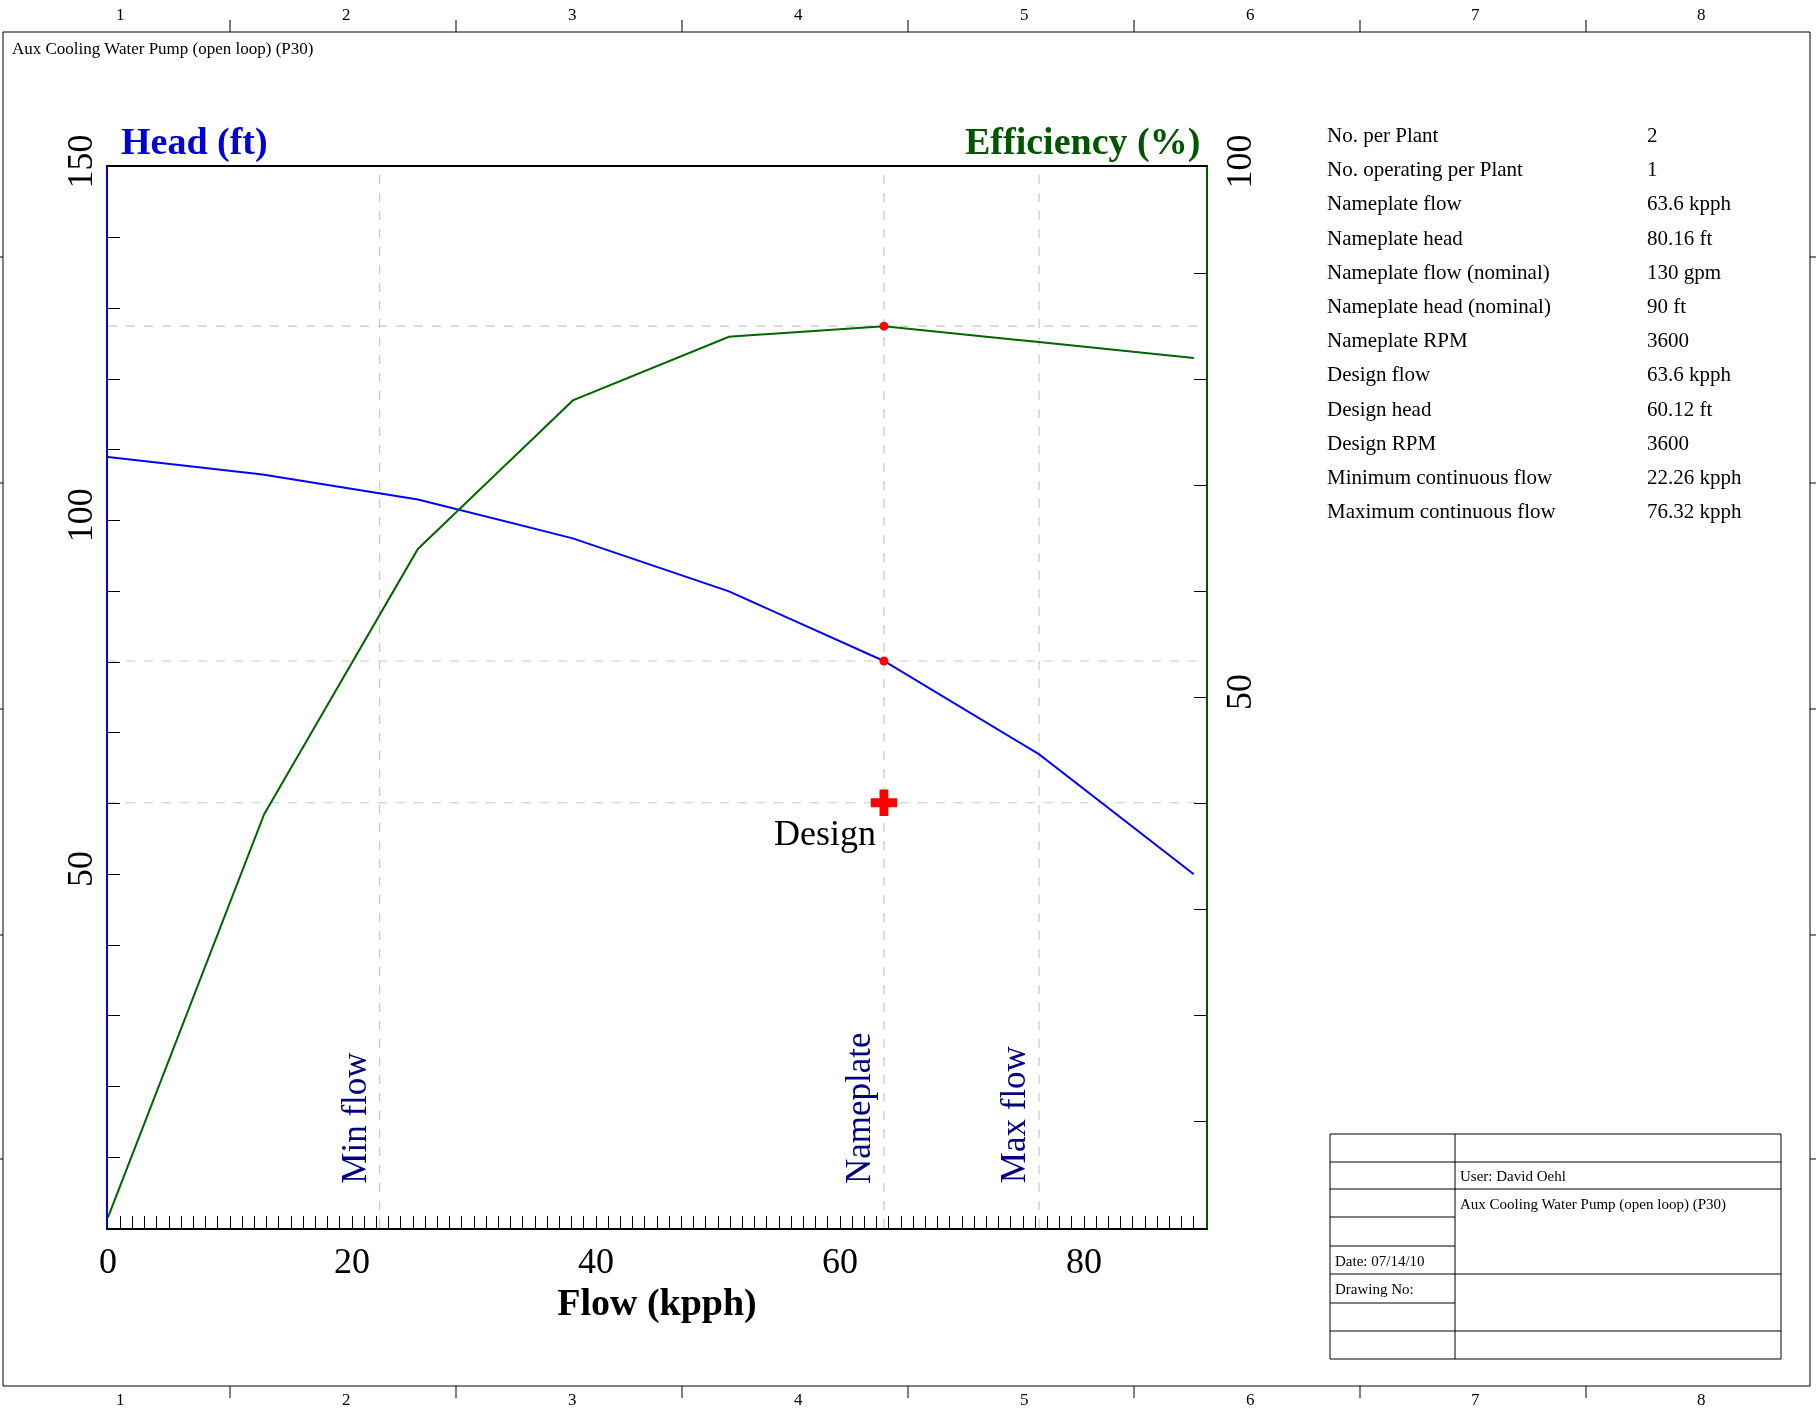 This screenshot has width=1816, height=1411. What do you see at coordinates (1014, 1114) in the screenshot?
I see `ref-line-label: Max flow` at bounding box center [1014, 1114].